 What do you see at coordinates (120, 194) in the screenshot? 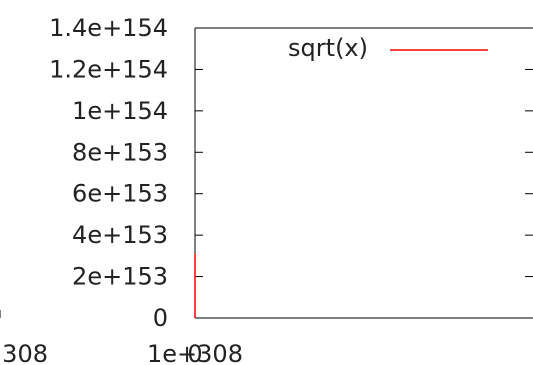
I see `y-tick-label: 6e+153` at bounding box center [120, 194].